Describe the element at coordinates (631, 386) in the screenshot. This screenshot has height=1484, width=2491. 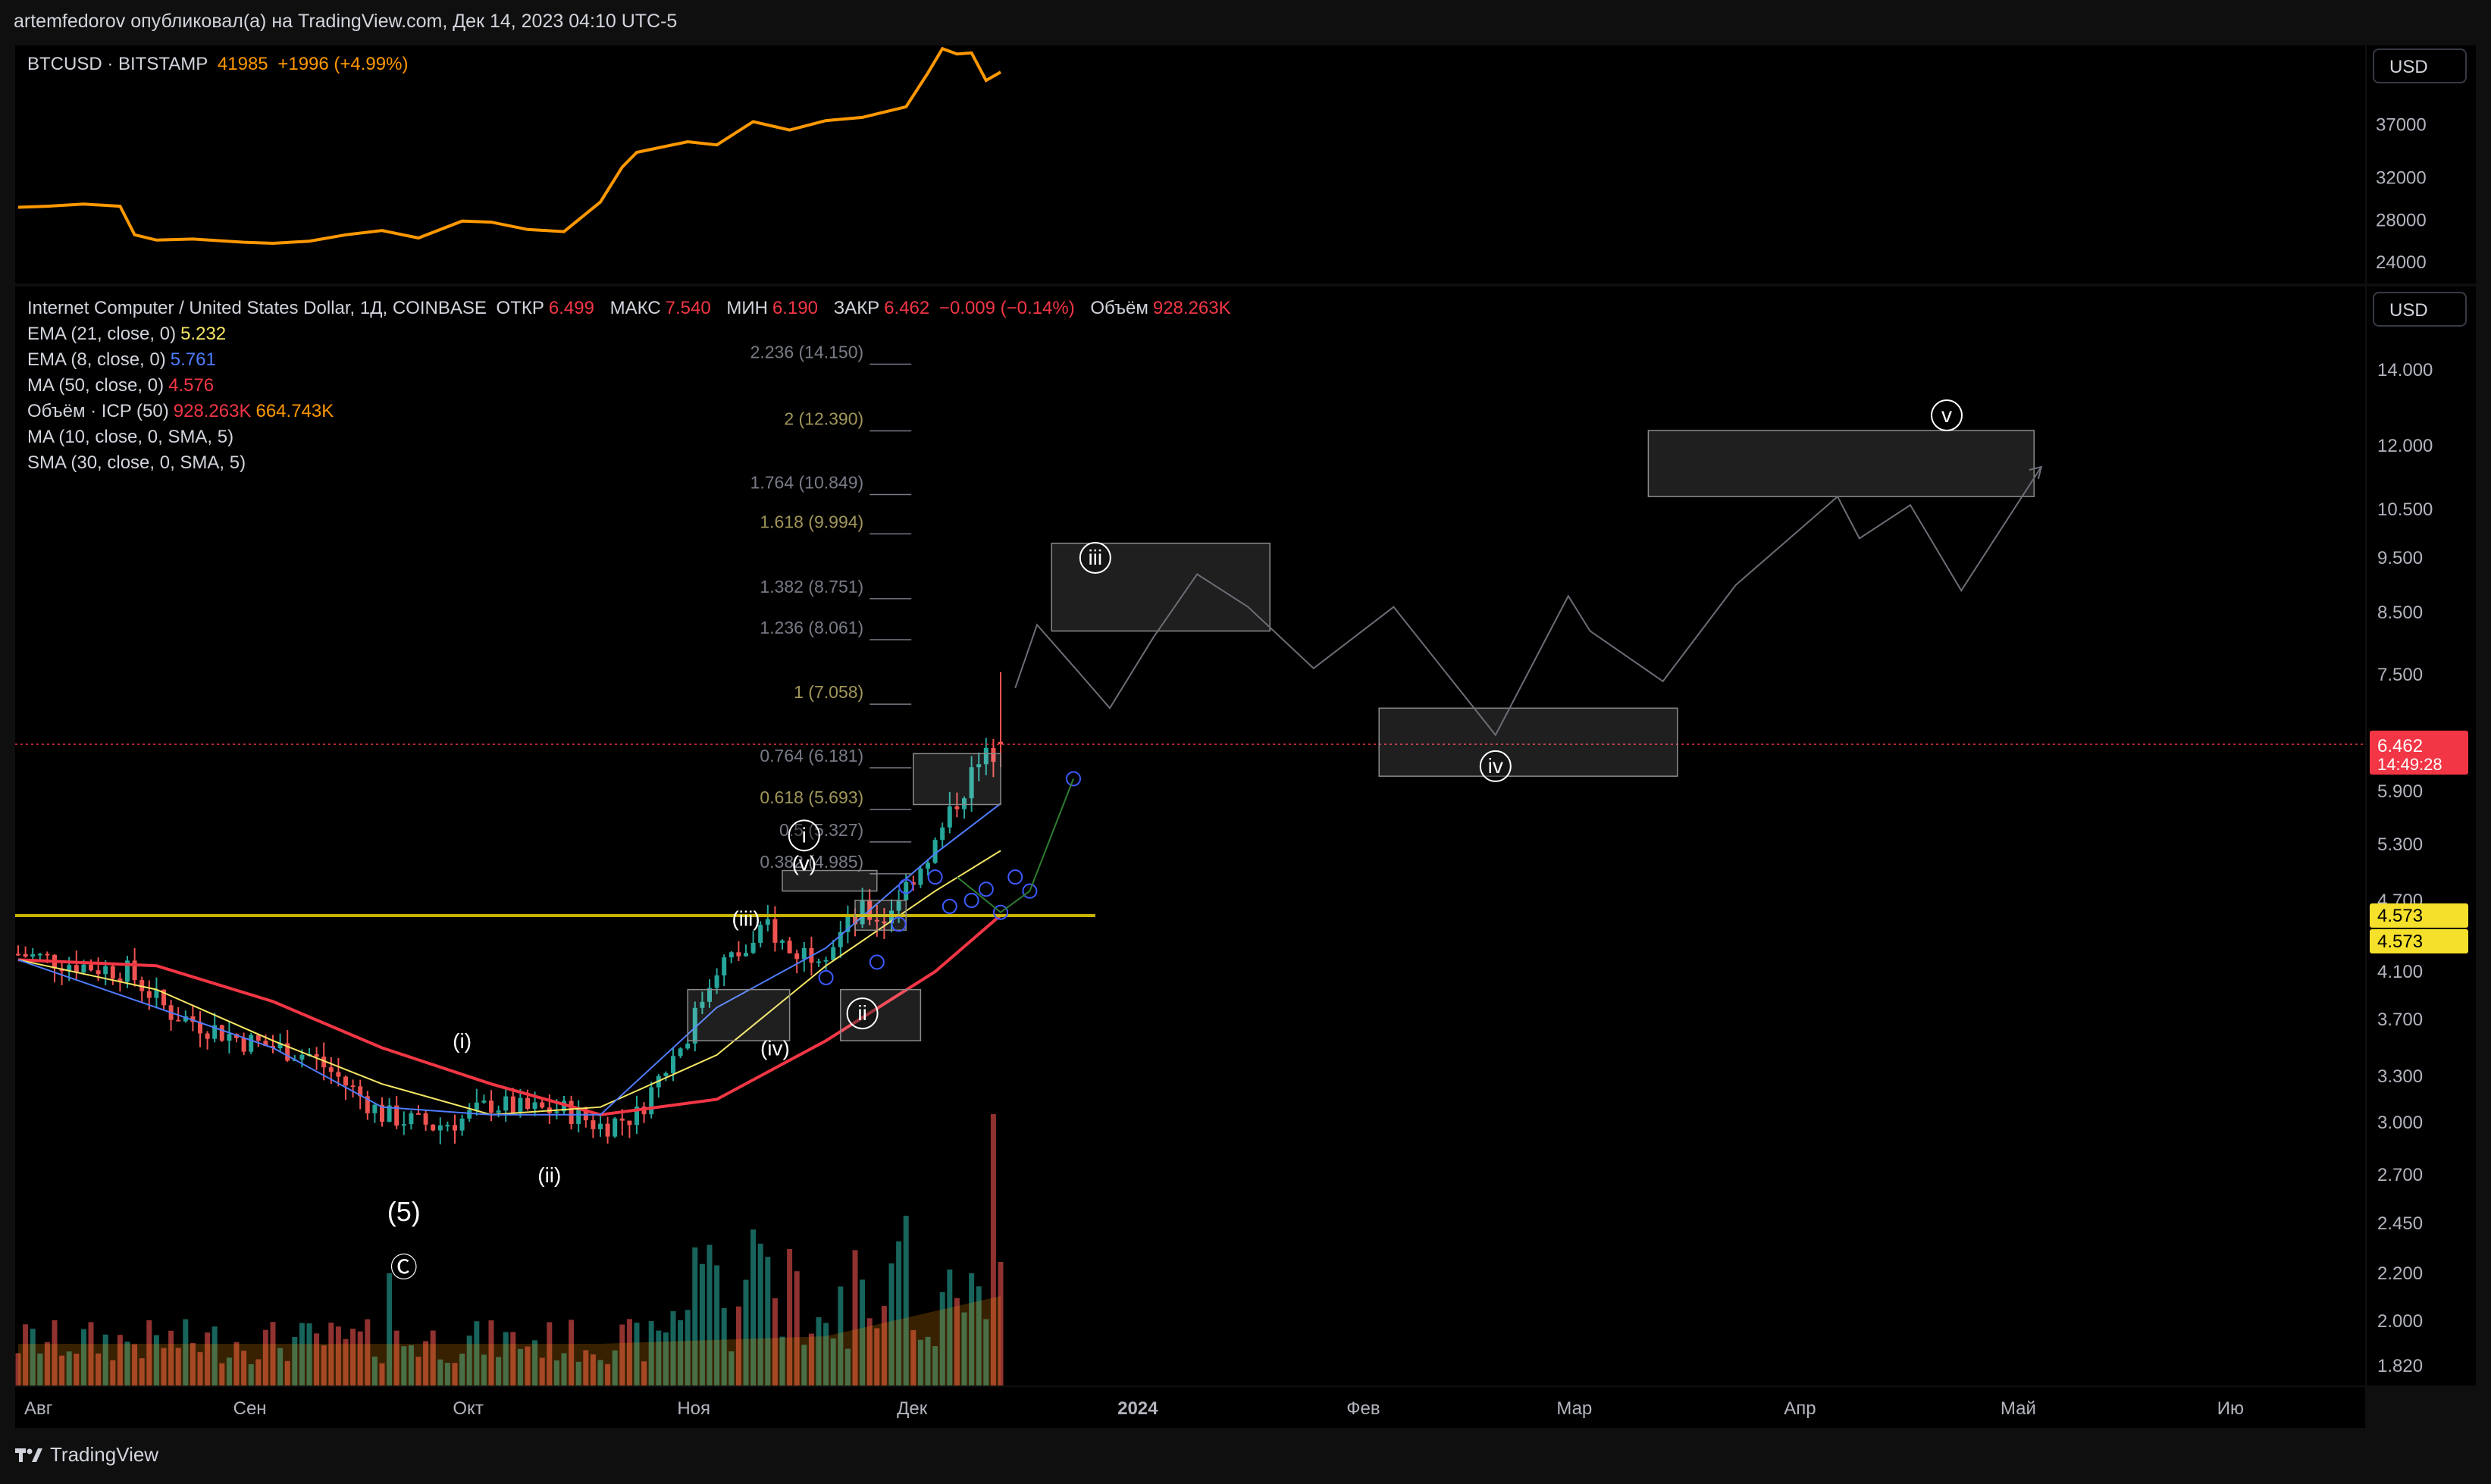
I see `indicator-row: MA (50, close, 0) 4.576` at that location.